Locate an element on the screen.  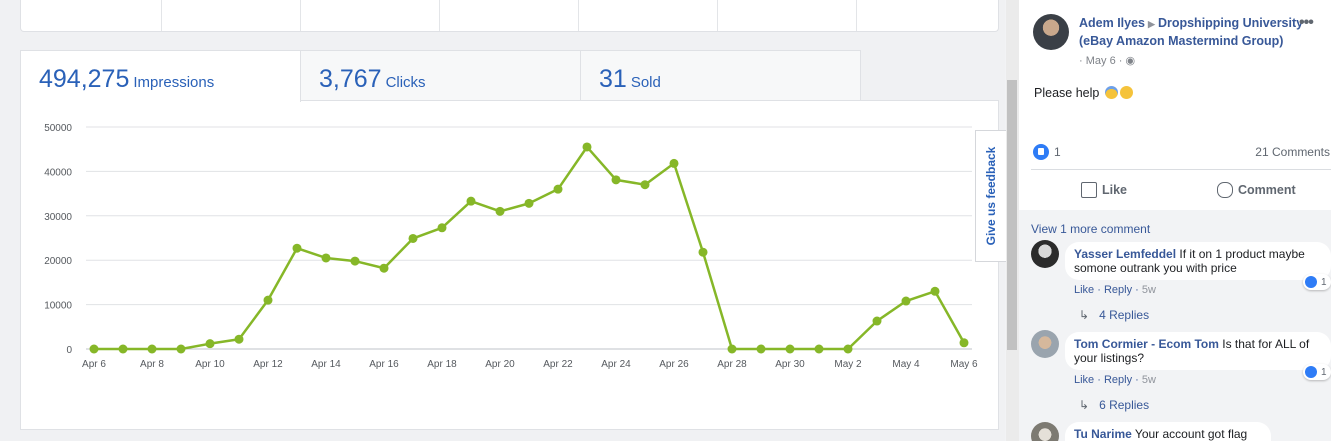
globe-icon: ◉ is located at coordinates (1130, 61).